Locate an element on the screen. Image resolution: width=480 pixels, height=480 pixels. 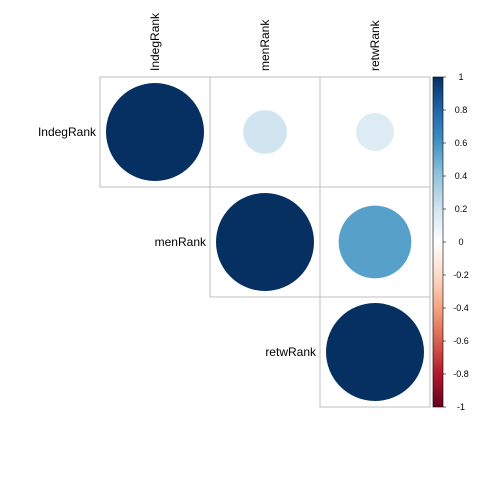
row-label: retwRank is located at coordinates (291, 352).